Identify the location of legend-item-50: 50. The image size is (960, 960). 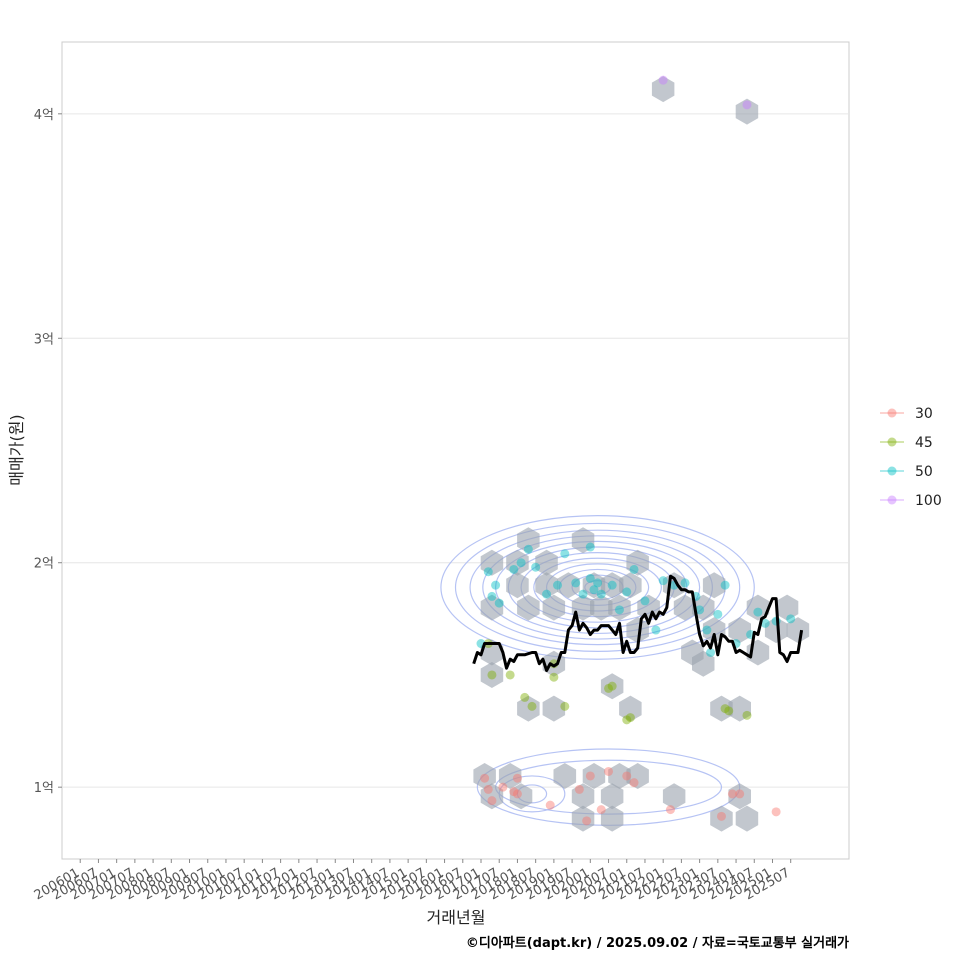
(906, 472).